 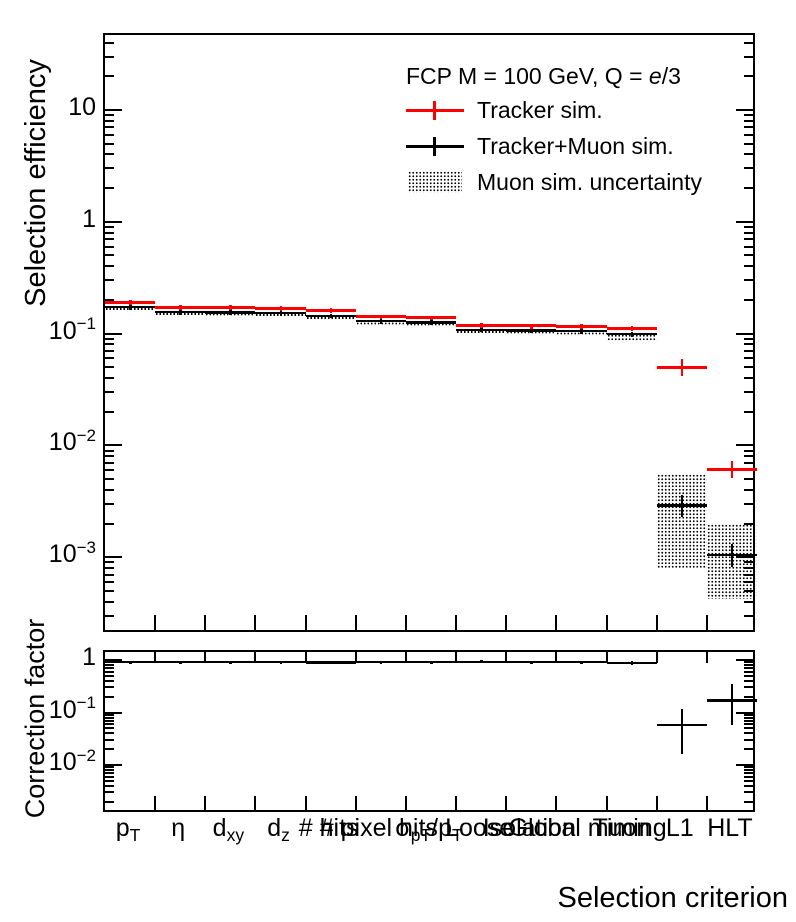 I want to click on x-tick-label: HLT, so click(x=730, y=828).